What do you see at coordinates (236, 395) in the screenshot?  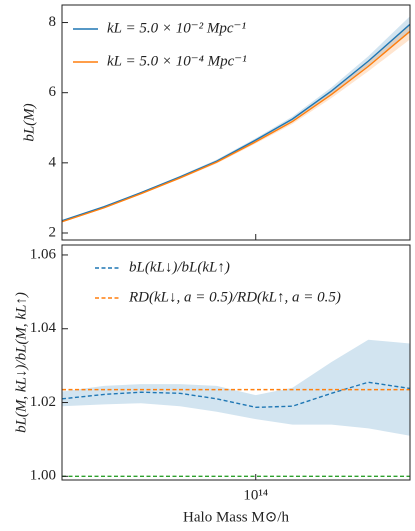 I see `series-line` at bounding box center [236, 395].